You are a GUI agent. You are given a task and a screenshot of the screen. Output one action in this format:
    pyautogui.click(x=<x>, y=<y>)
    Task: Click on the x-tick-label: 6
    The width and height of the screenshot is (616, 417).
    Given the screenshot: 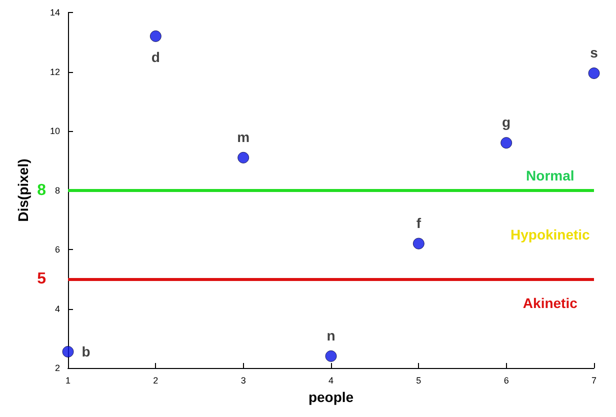 What is the action you would take?
    pyautogui.click(x=506, y=381)
    